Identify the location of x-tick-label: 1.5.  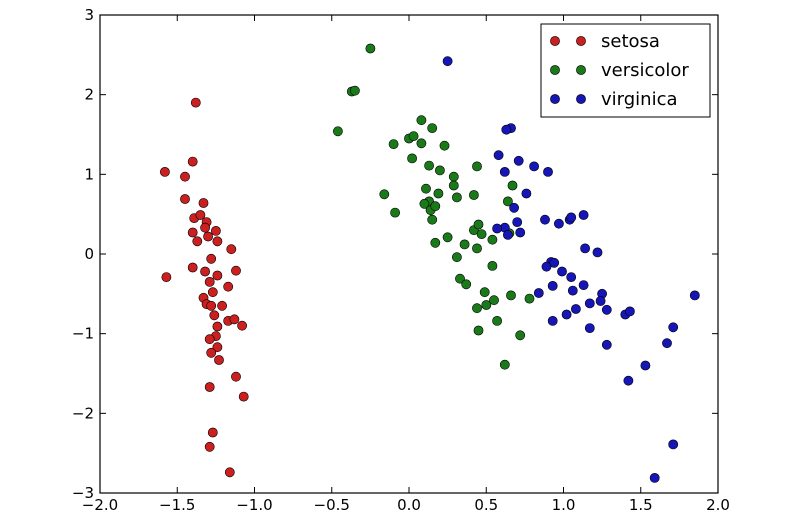
(641, 505).